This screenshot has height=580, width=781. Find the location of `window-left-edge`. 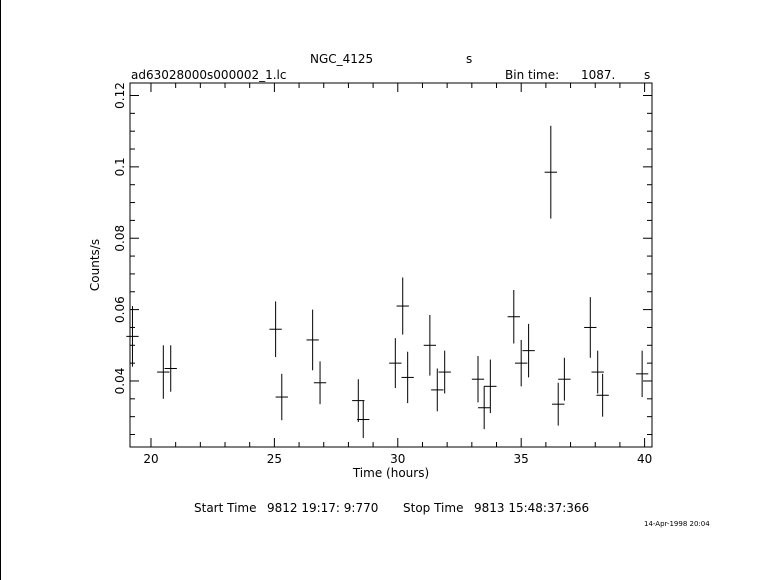

window-left-edge is located at coordinates (0, 290).